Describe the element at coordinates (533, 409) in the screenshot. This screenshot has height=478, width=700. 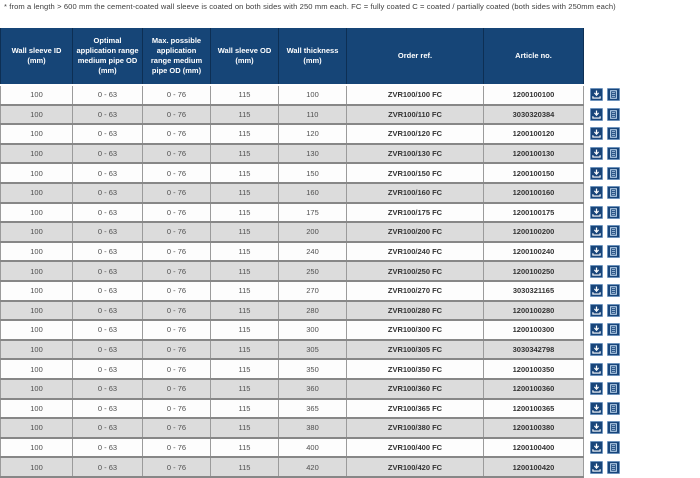
I see `table-cell-article-no: 1200100365` at that location.